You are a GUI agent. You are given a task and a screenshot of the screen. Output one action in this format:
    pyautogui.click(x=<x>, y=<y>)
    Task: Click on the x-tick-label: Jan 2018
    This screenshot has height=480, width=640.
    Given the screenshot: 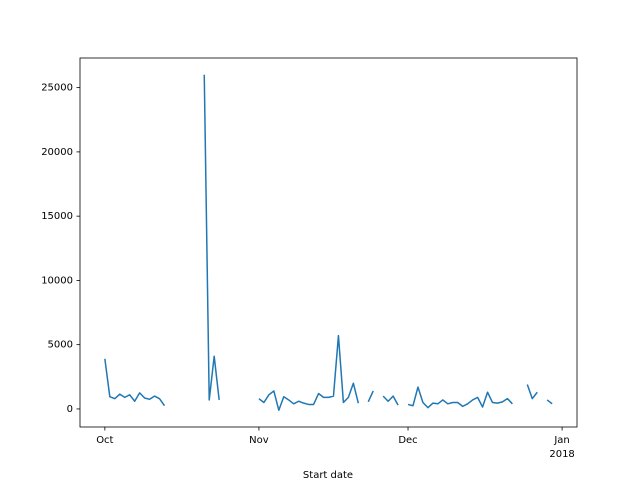 What is the action you would take?
    pyautogui.click(x=562, y=447)
    